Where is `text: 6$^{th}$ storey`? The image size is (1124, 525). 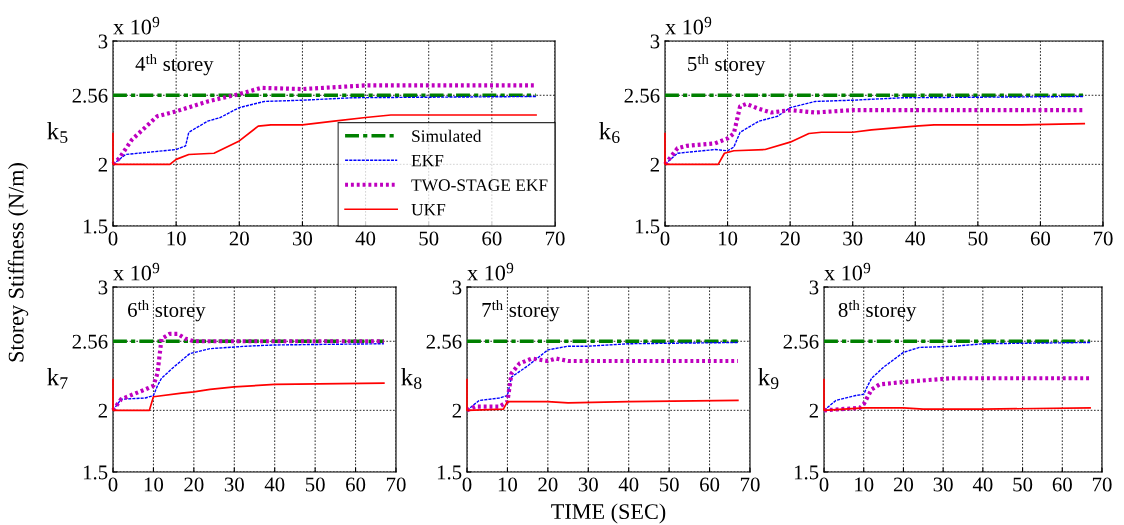 text: 6$^{th}$ storey is located at coordinates (167, 310).